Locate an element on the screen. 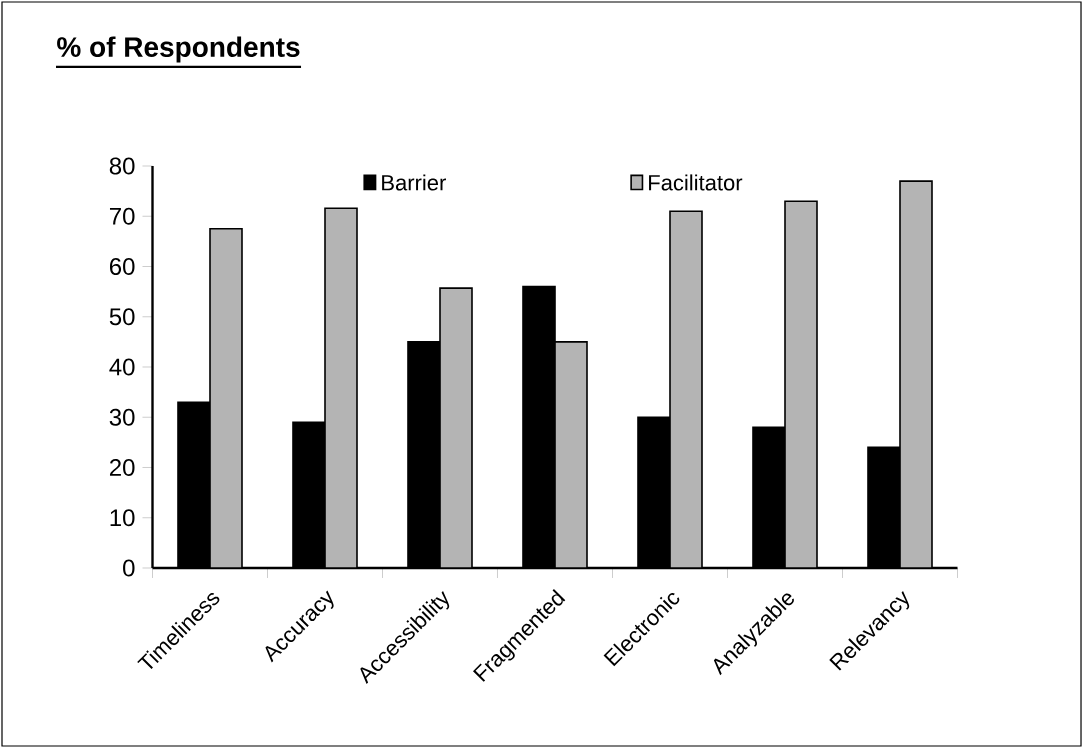  y-tick-label: 0 is located at coordinates (129, 568).